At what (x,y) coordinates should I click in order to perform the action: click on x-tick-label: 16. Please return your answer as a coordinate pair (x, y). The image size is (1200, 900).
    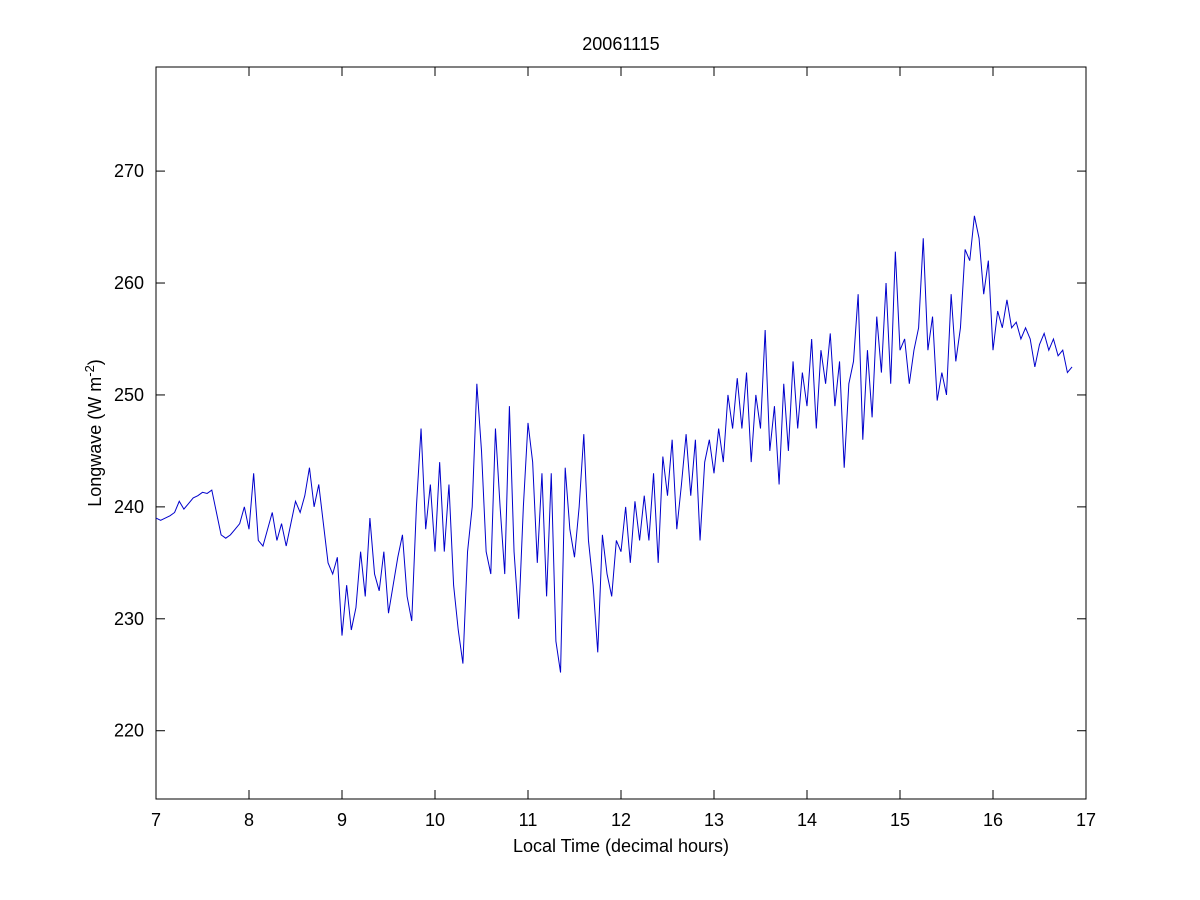
    Looking at the image, I should click on (993, 820).